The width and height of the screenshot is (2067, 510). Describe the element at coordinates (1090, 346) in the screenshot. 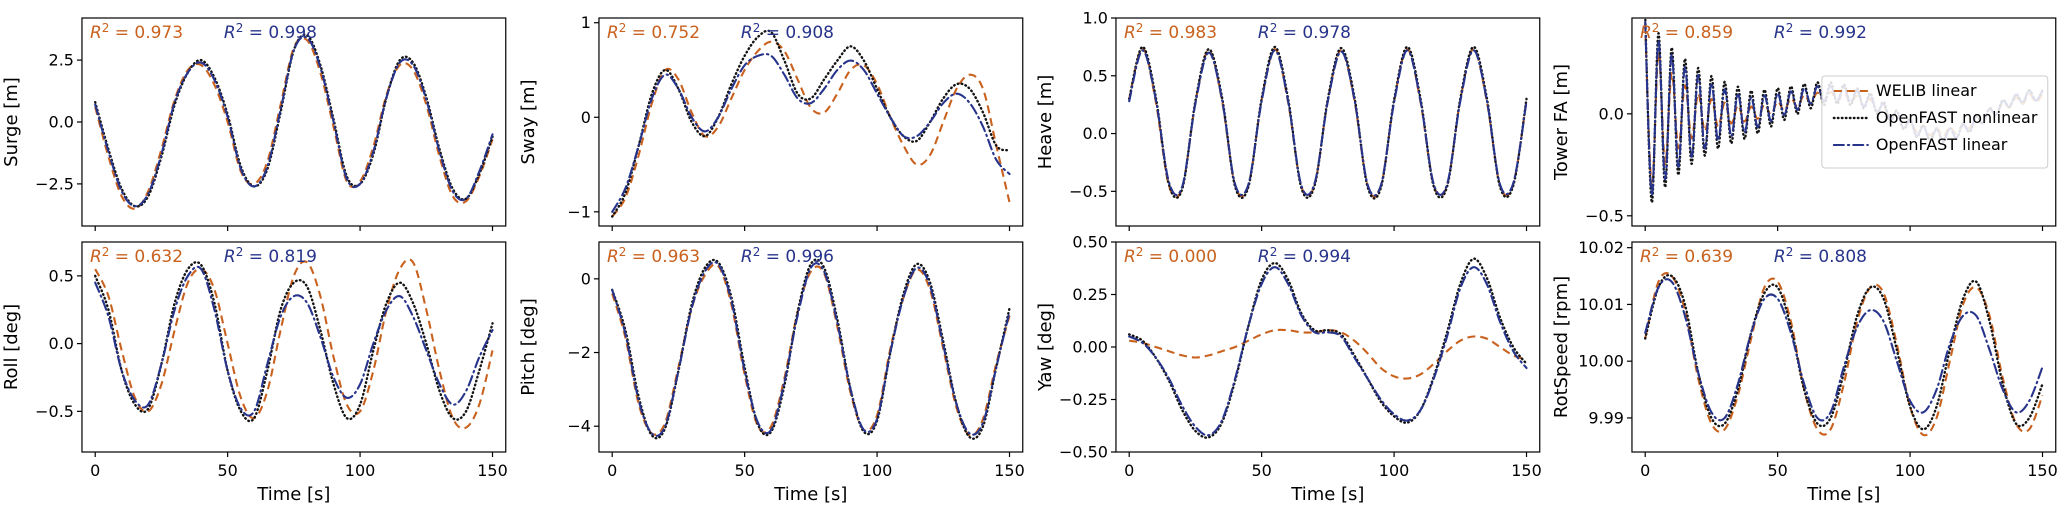

I see `y-tick-label: 0.00` at that location.